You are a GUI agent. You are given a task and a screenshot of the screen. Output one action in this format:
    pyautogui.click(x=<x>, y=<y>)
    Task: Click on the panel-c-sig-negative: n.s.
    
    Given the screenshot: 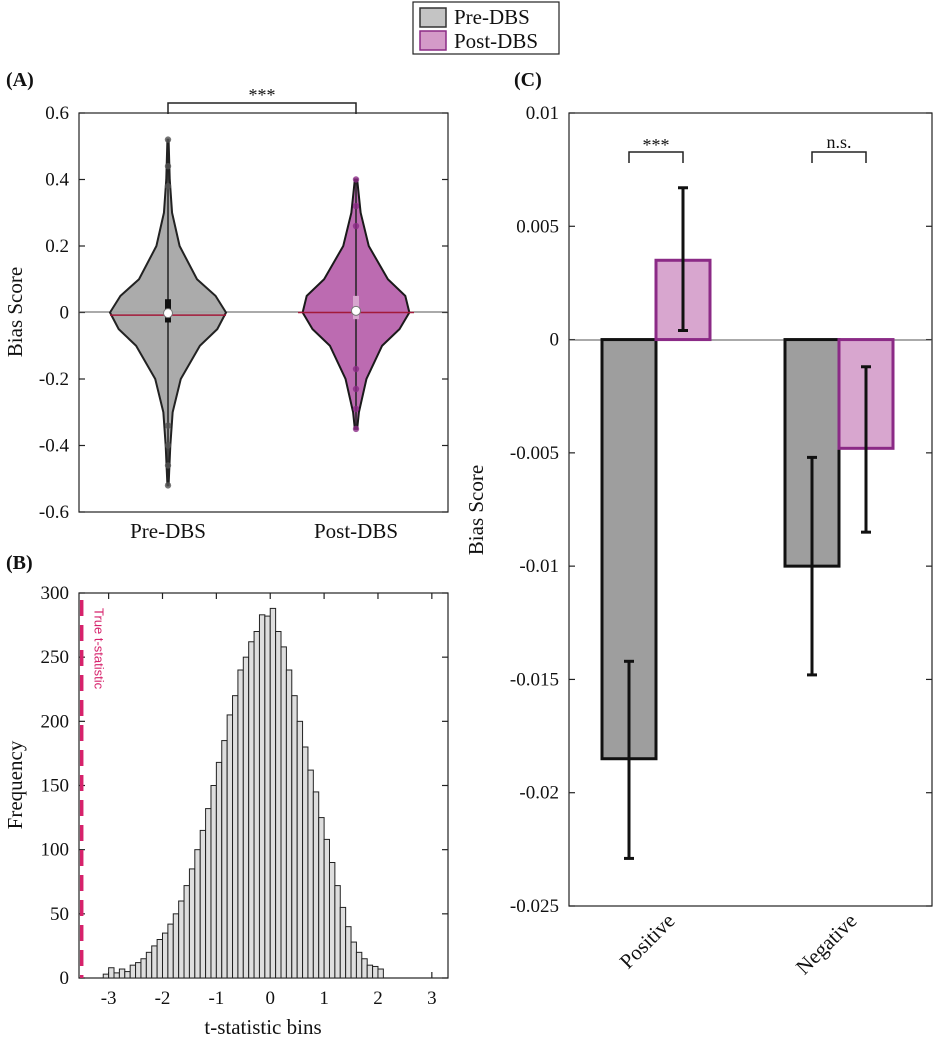 What is the action you would take?
    pyautogui.click(x=838, y=142)
    